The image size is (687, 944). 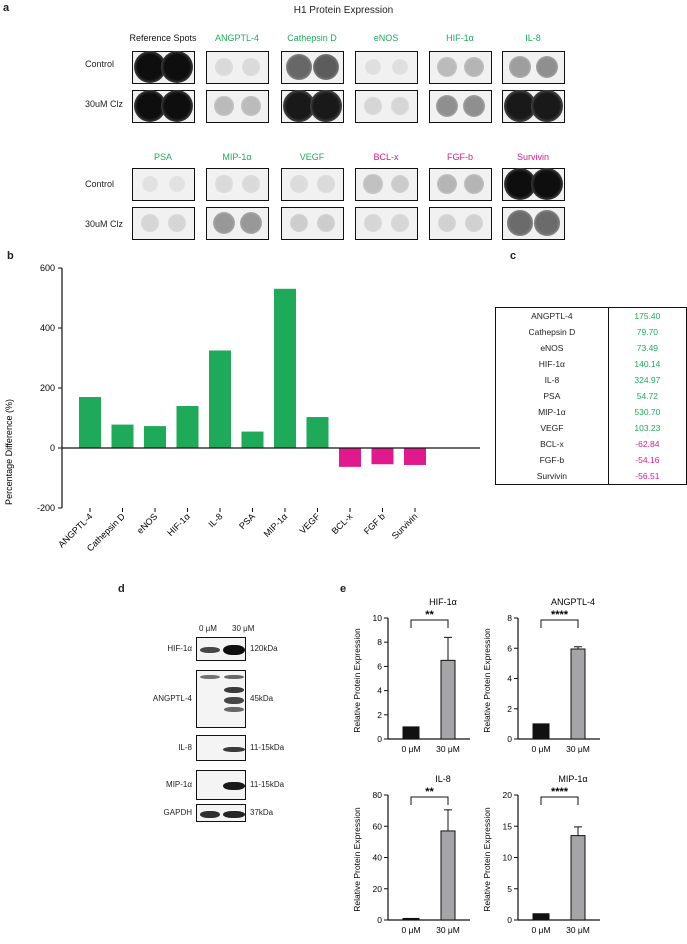 I want to click on table-cell-value: -54.16, so click(x=647, y=460).